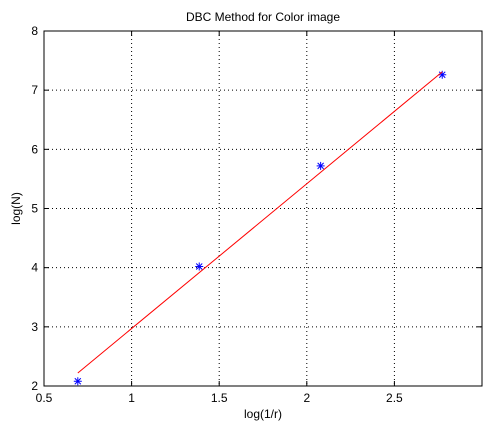  I want to click on y-tick-label: 7, so click(34, 90).